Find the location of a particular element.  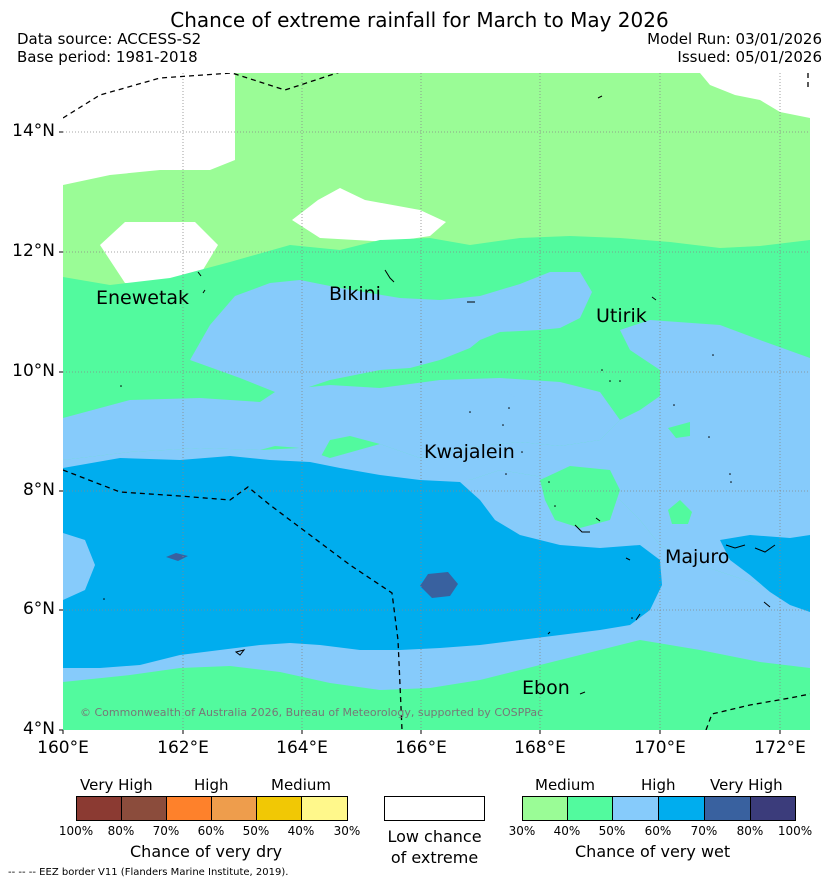

low-caption-line1: Low chance is located at coordinates (434, 836).